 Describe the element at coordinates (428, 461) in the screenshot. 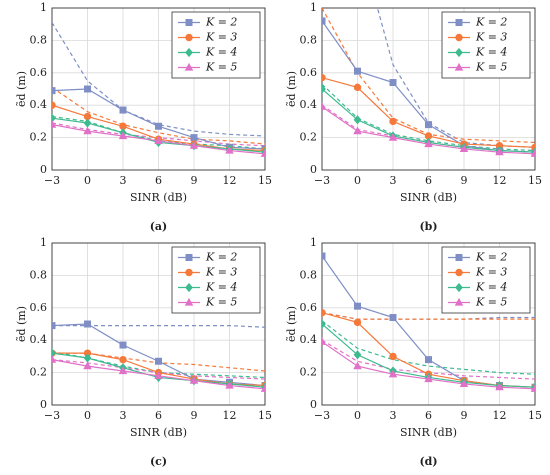

I see `panel-label: (d)` at that location.